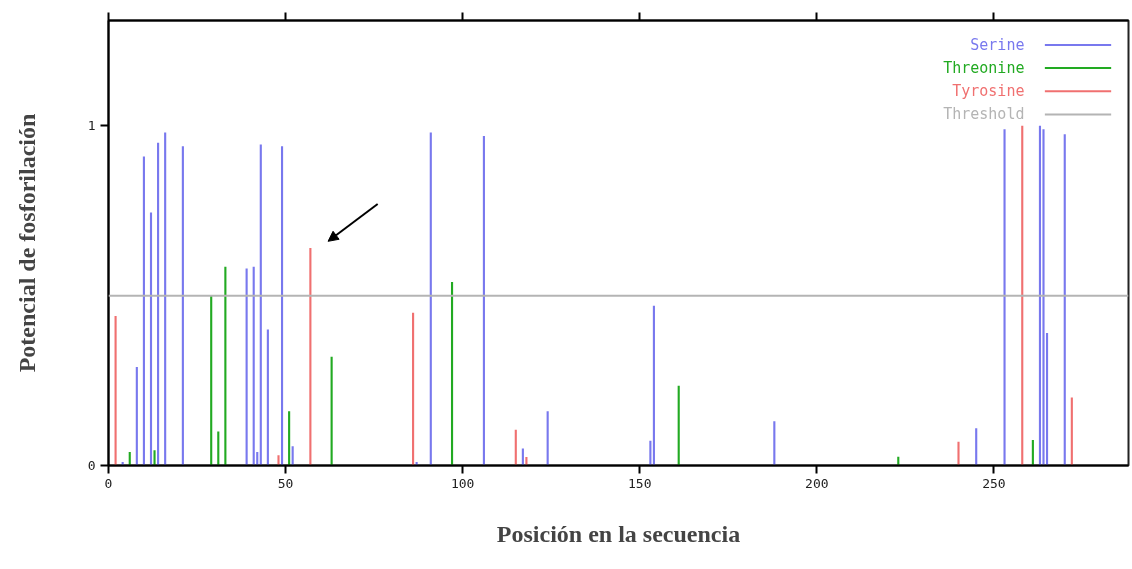  I want to click on x-axis-title: Posición en la secuencia, so click(618, 533).